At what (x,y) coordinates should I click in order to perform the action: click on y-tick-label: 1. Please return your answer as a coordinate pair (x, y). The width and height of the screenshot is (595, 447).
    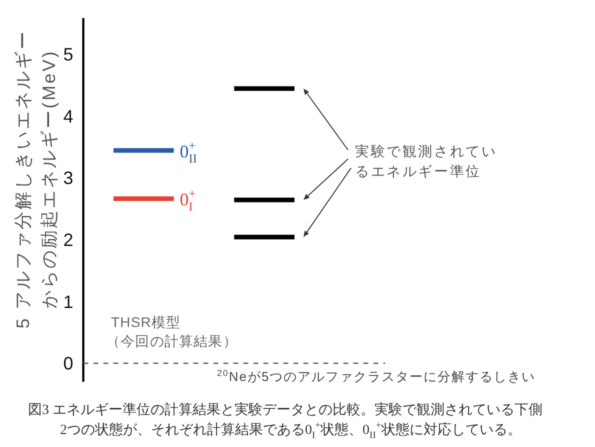
    Looking at the image, I should click on (68, 302).